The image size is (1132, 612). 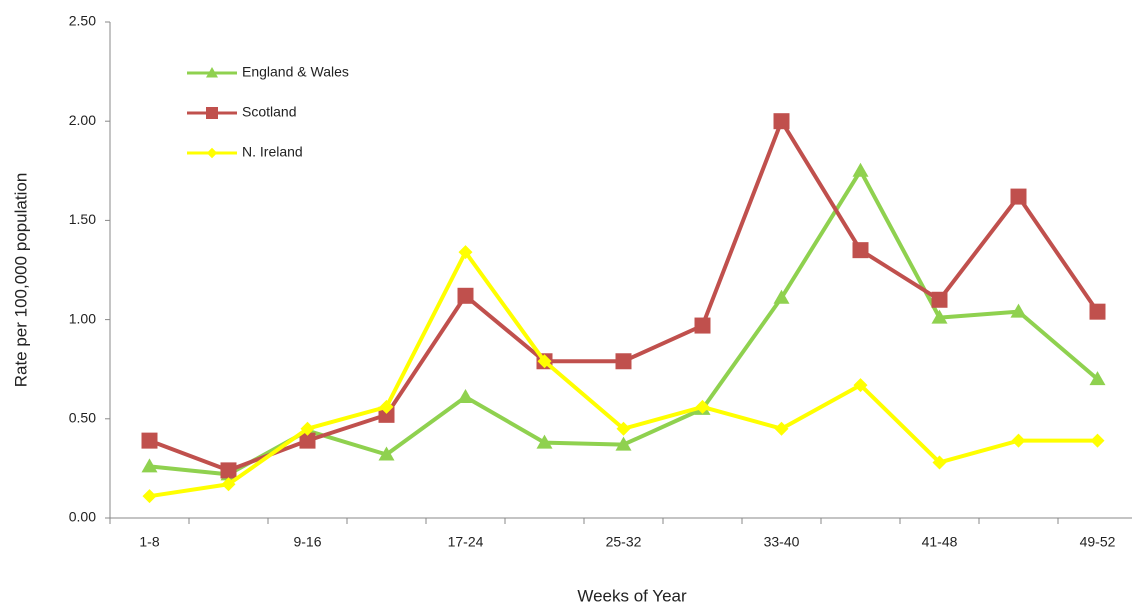 What do you see at coordinates (307, 542) in the screenshot?
I see `x-tick-label: 9-16` at bounding box center [307, 542].